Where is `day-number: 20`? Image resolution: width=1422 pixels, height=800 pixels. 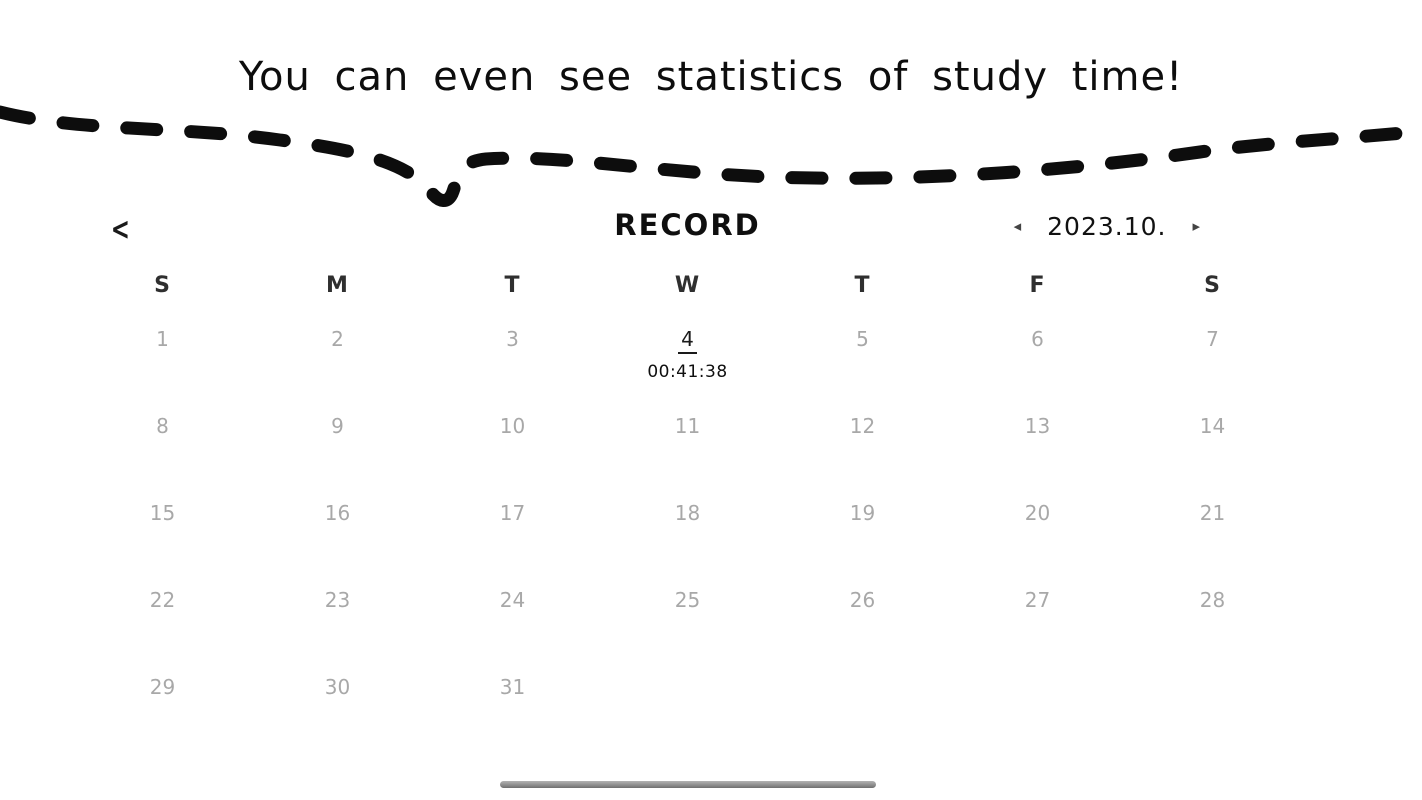
day-number: 20 is located at coordinates (1037, 513).